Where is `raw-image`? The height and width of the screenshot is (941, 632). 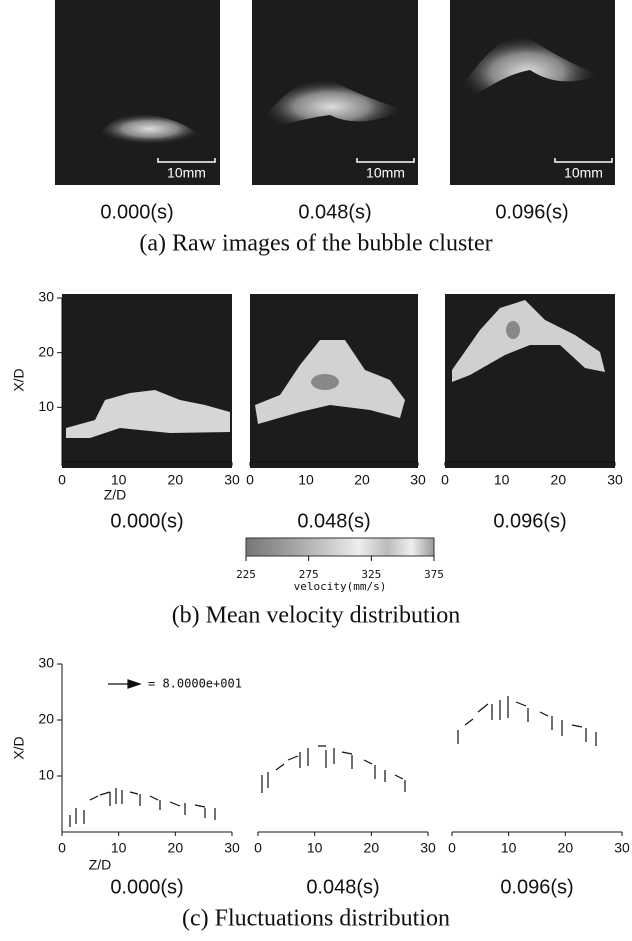
raw-image is located at coordinates (137, 92).